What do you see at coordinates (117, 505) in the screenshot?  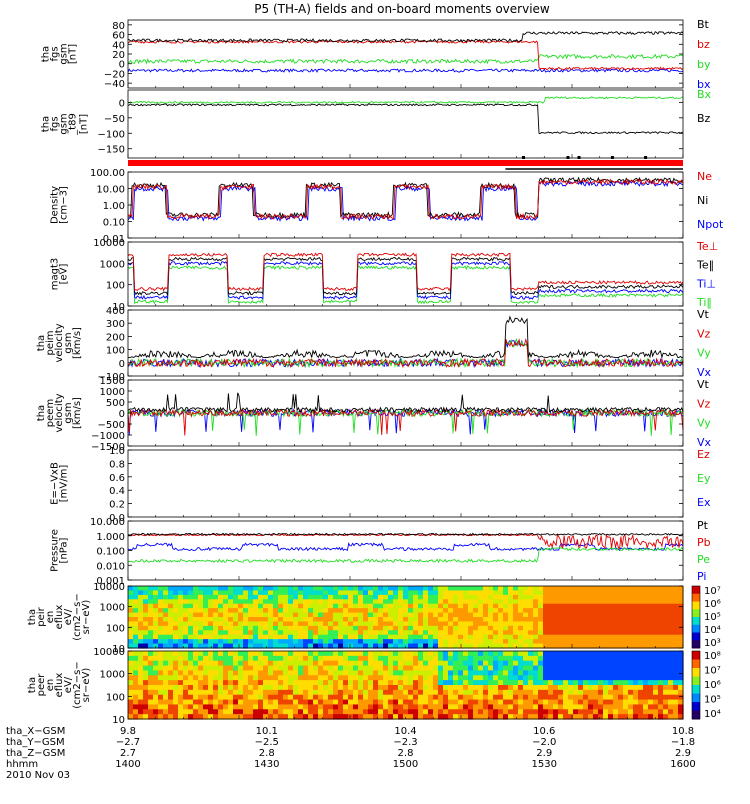 I see `y-tick-label: 0.2` at bounding box center [117, 505].